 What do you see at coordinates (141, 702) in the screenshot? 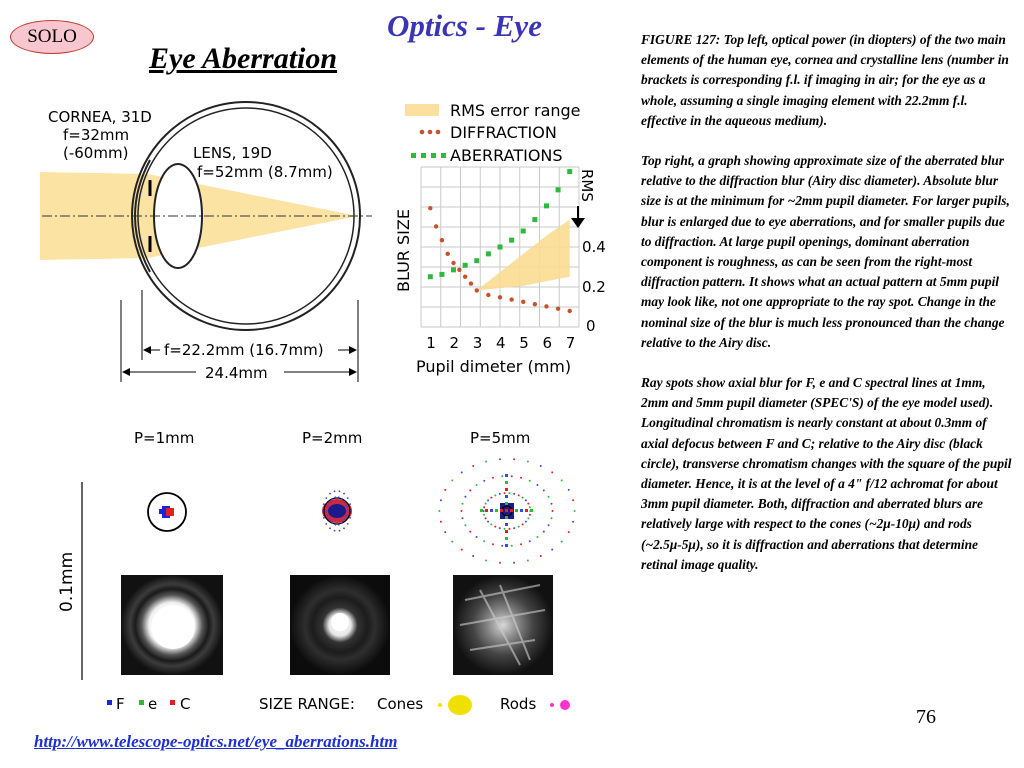
I see `legend-e-swatch` at bounding box center [141, 702].